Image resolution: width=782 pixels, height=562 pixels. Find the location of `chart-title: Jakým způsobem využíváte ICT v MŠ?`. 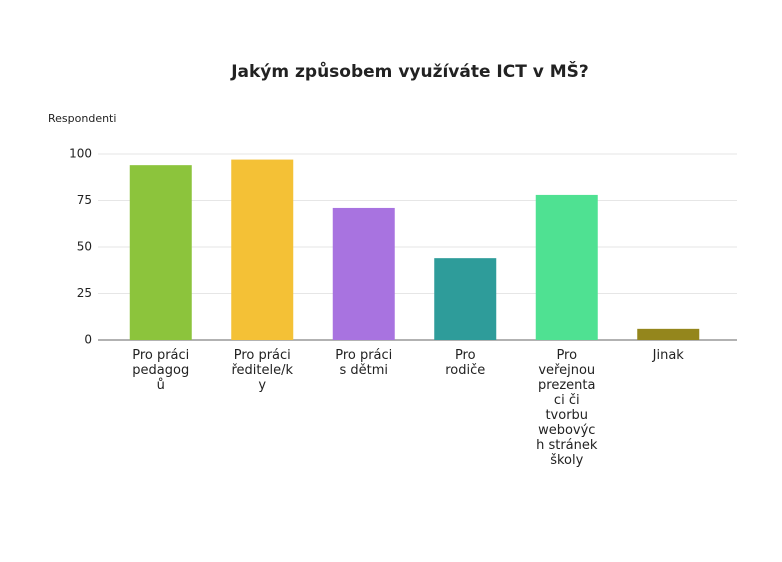

chart-title: Jakým způsobem využíváte ICT v MŠ? is located at coordinates (409, 71).